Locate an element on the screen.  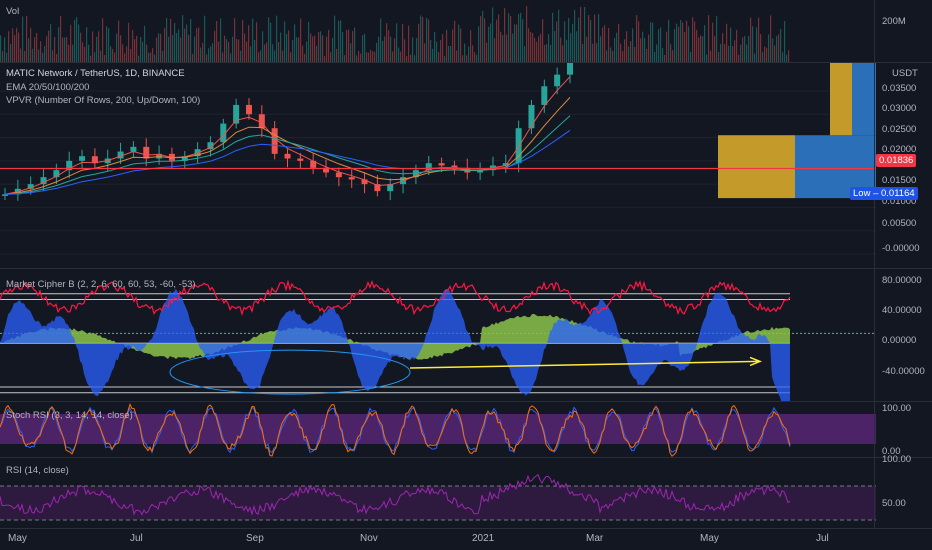
price-tick: 0.01000 is located at coordinates (899, 201).